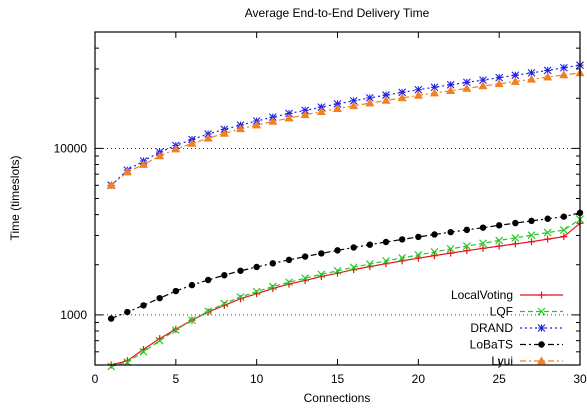  What do you see at coordinates (337, 13) in the screenshot?
I see `chart-title: Average End-to-End Delivery Time` at bounding box center [337, 13].